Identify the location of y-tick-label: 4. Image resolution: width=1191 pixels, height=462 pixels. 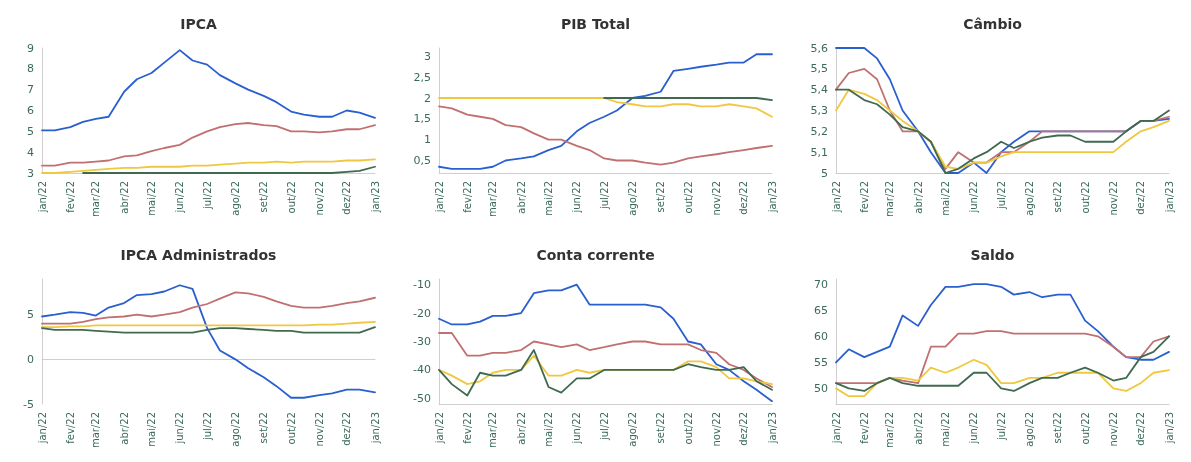
(30, 152).